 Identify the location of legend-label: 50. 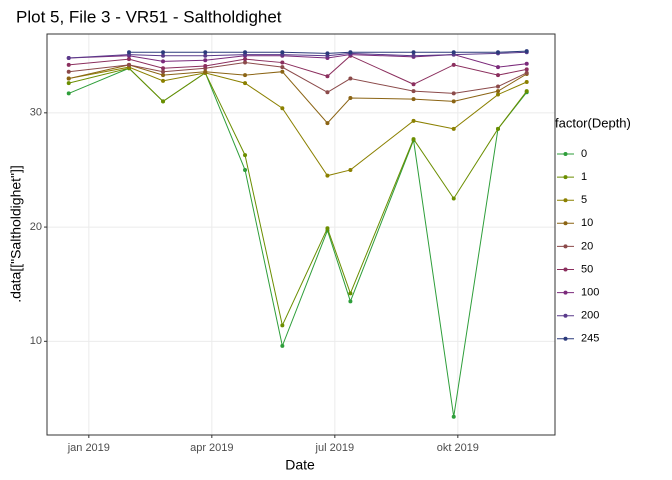
(587, 269).